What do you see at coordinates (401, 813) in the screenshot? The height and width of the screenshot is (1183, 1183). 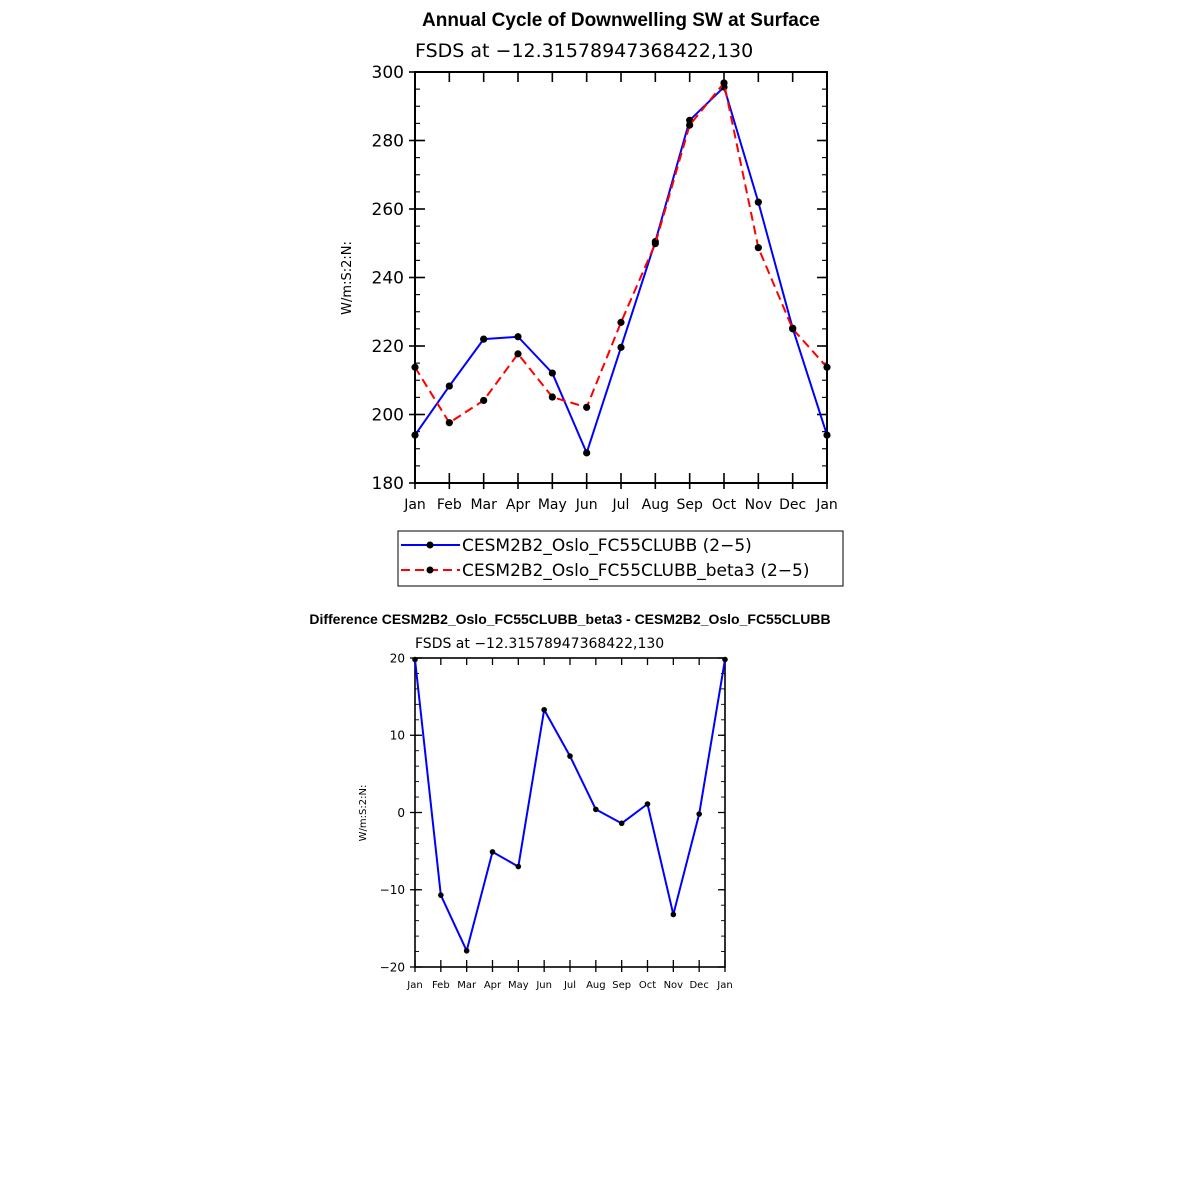 I see `bottom-chart-ytick-label: 0` at bounding box center [401, 813].